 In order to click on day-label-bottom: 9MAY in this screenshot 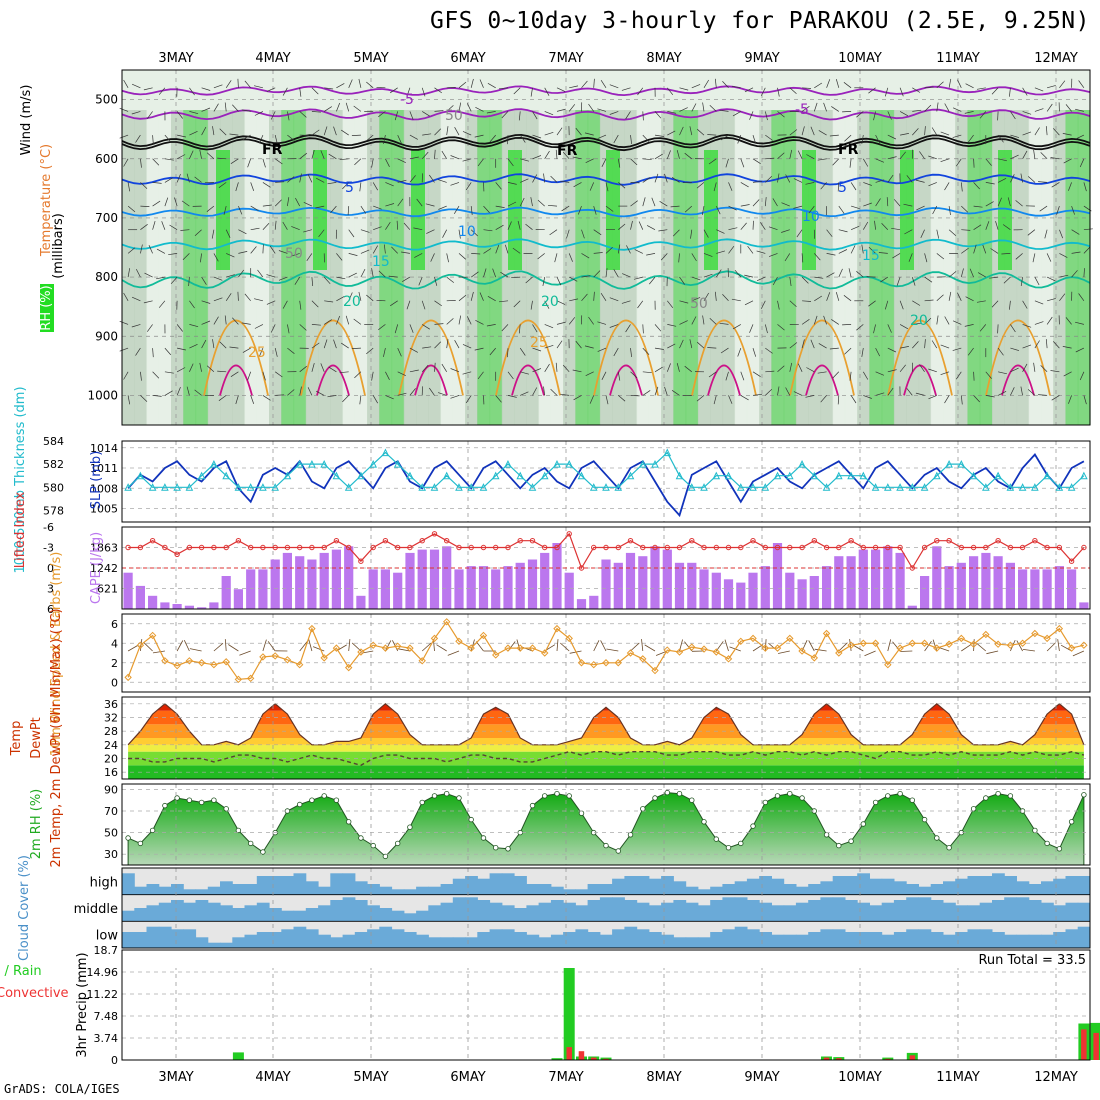, I will do `click(761, 1077)`.